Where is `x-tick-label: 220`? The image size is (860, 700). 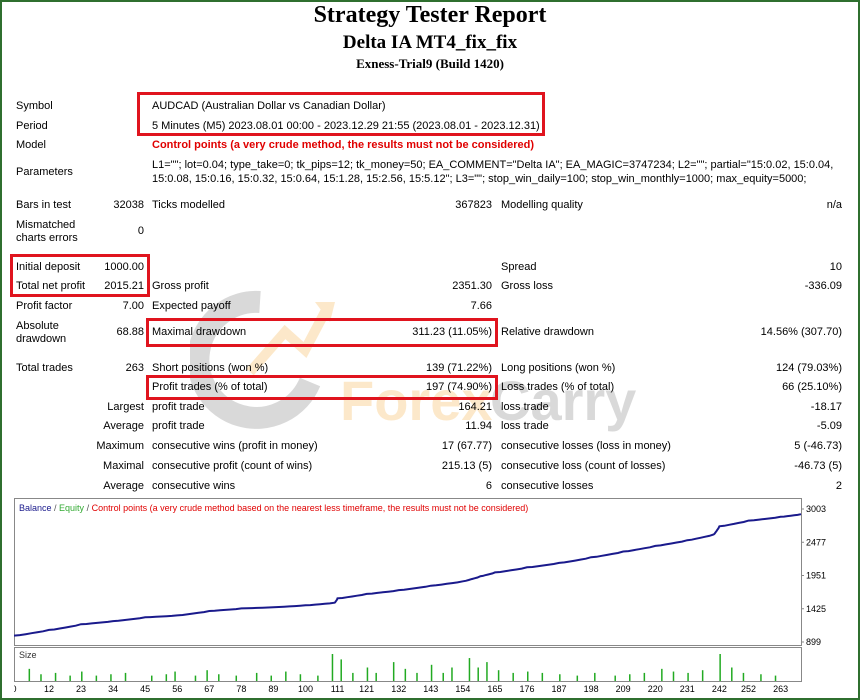
x-tick-label: 220 is located at coordinates (655, 689).